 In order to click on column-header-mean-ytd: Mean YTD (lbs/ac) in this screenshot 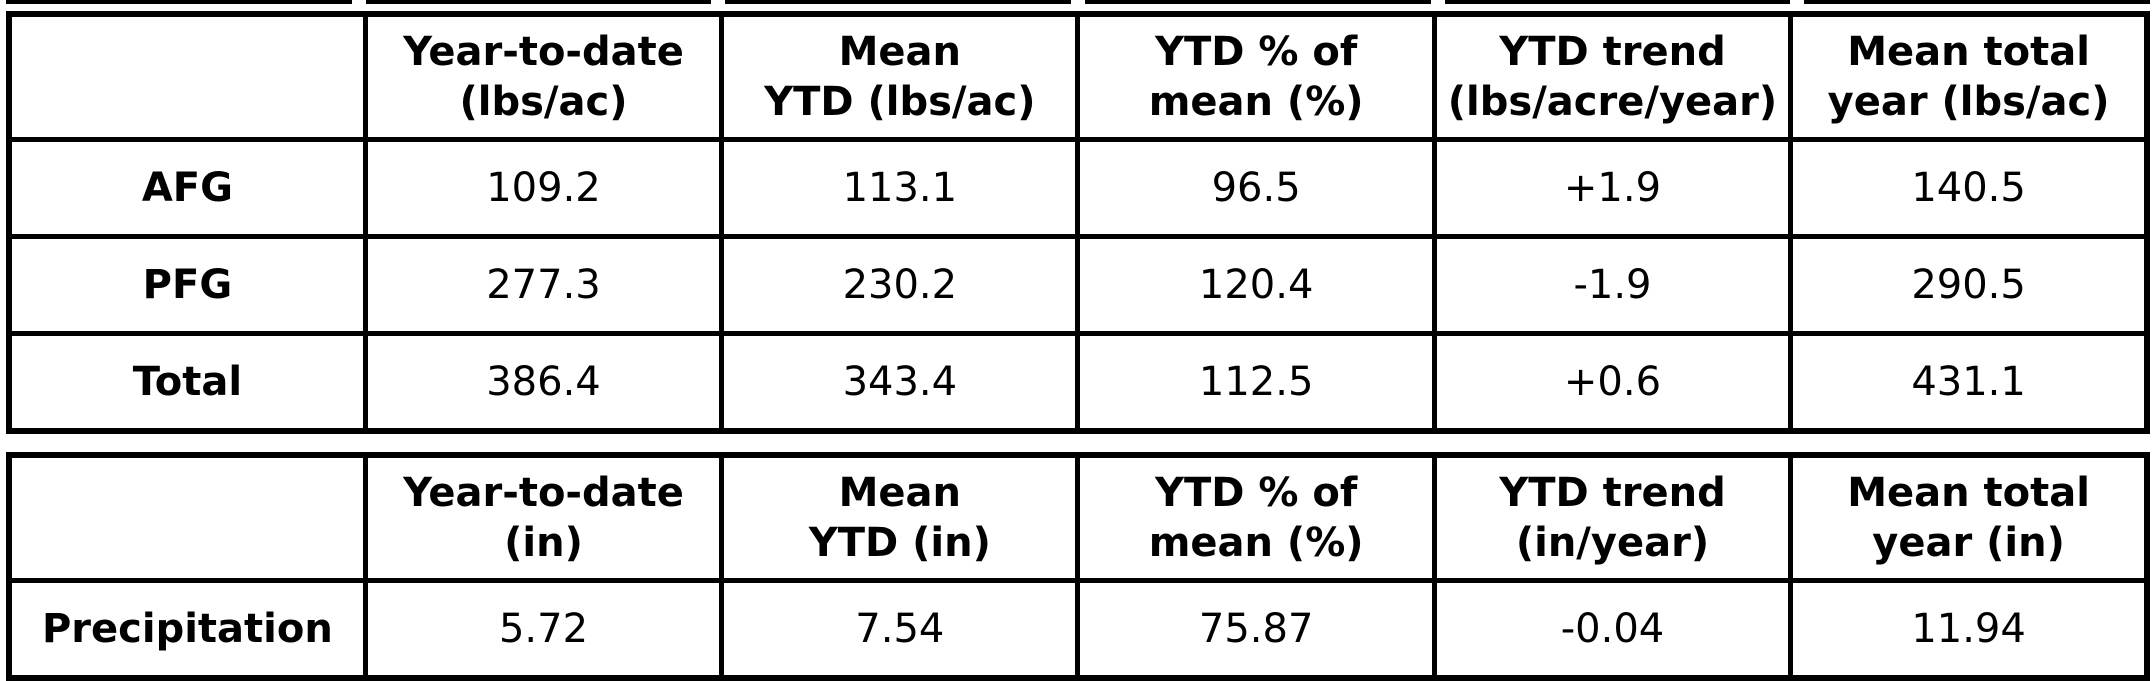, I will do `click(900, 76)`.